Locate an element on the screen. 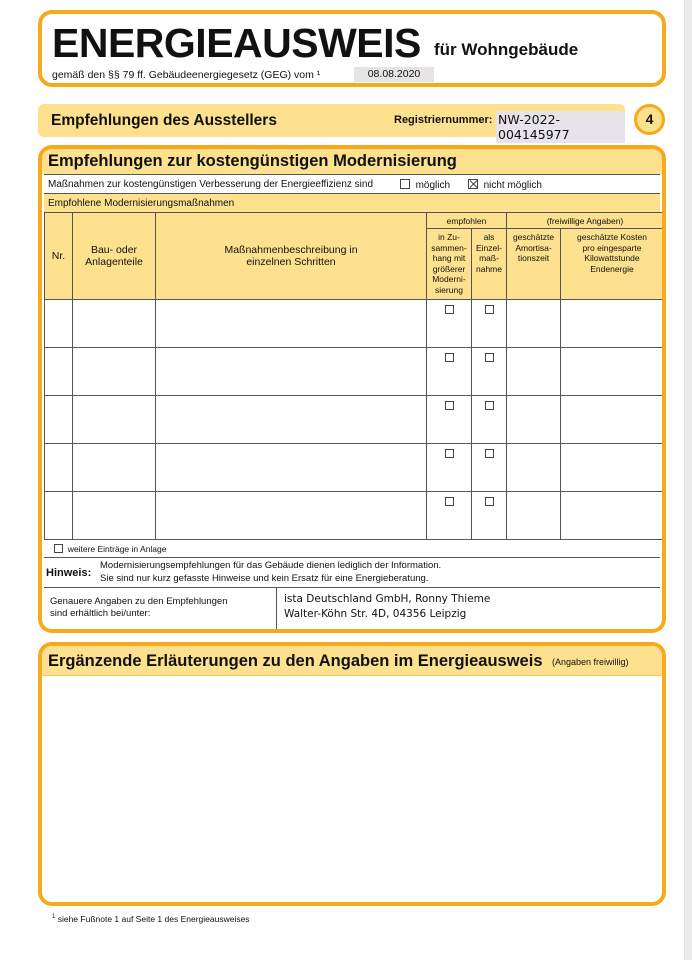 This screenshot has height=960, width=692. more-entries-label: weitere Einträge in Anlage is located at coordinates (117, 549).